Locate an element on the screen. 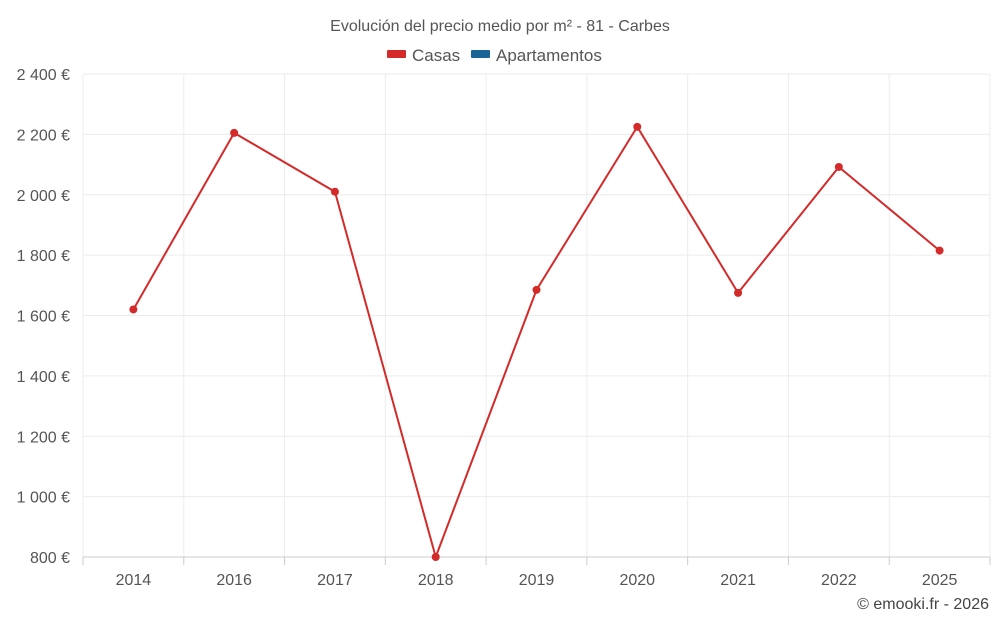 The image size is (1000, 625). y-tick-label: 1 400 € is located at coordinates (43, 377).